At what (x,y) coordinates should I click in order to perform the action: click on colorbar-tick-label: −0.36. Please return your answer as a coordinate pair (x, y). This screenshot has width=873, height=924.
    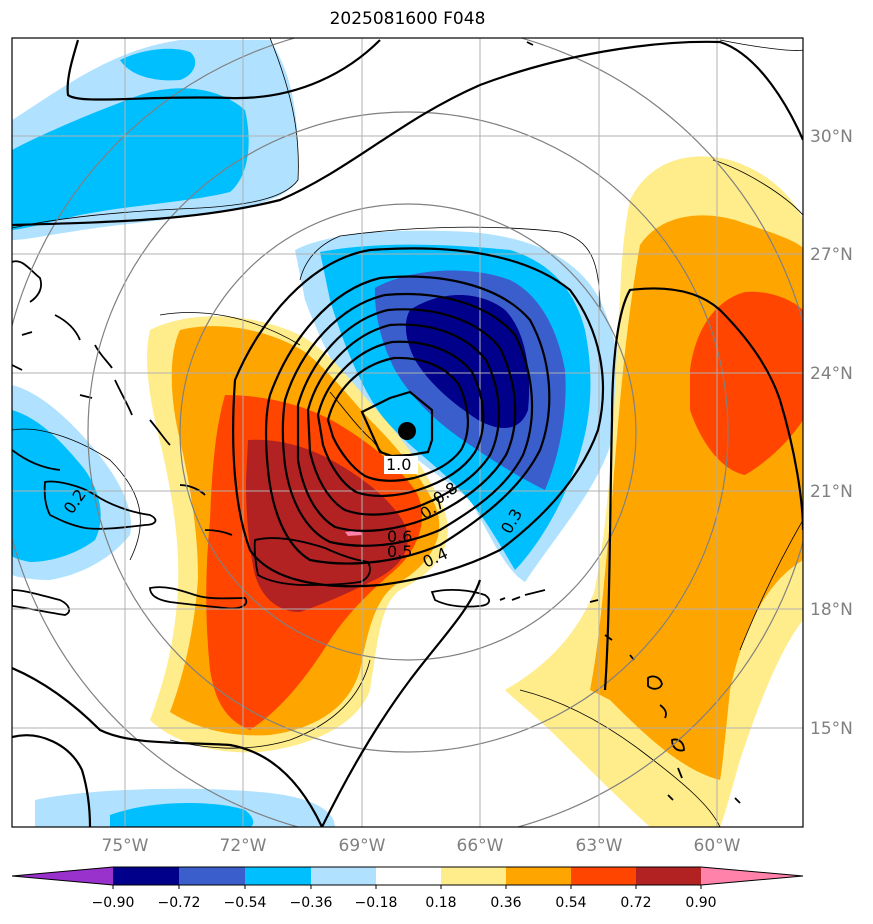
    Looking at the image, I should click on (311, 903).